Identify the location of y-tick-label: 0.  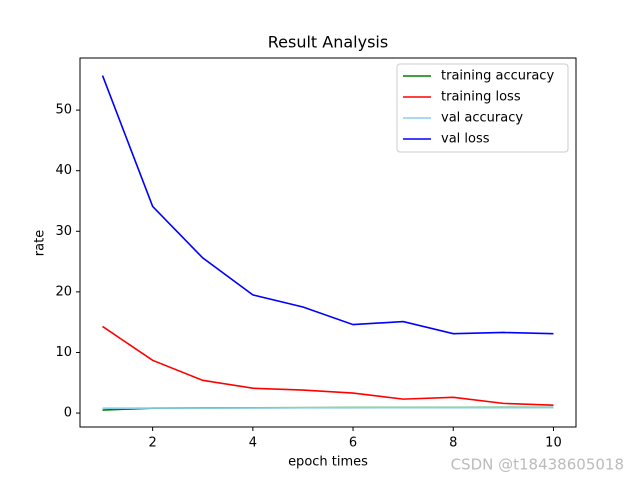
(68, 413).